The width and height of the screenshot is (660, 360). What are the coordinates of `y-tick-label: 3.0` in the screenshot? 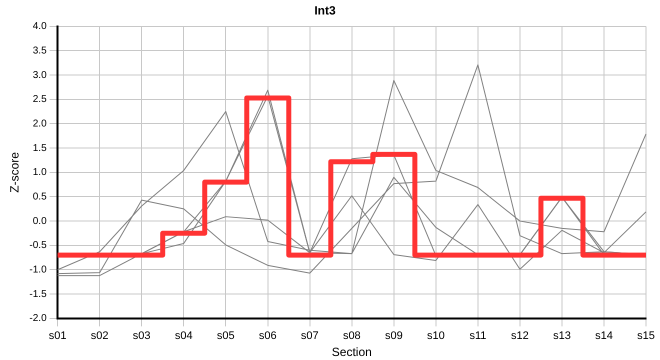 It's located at (40, 75).